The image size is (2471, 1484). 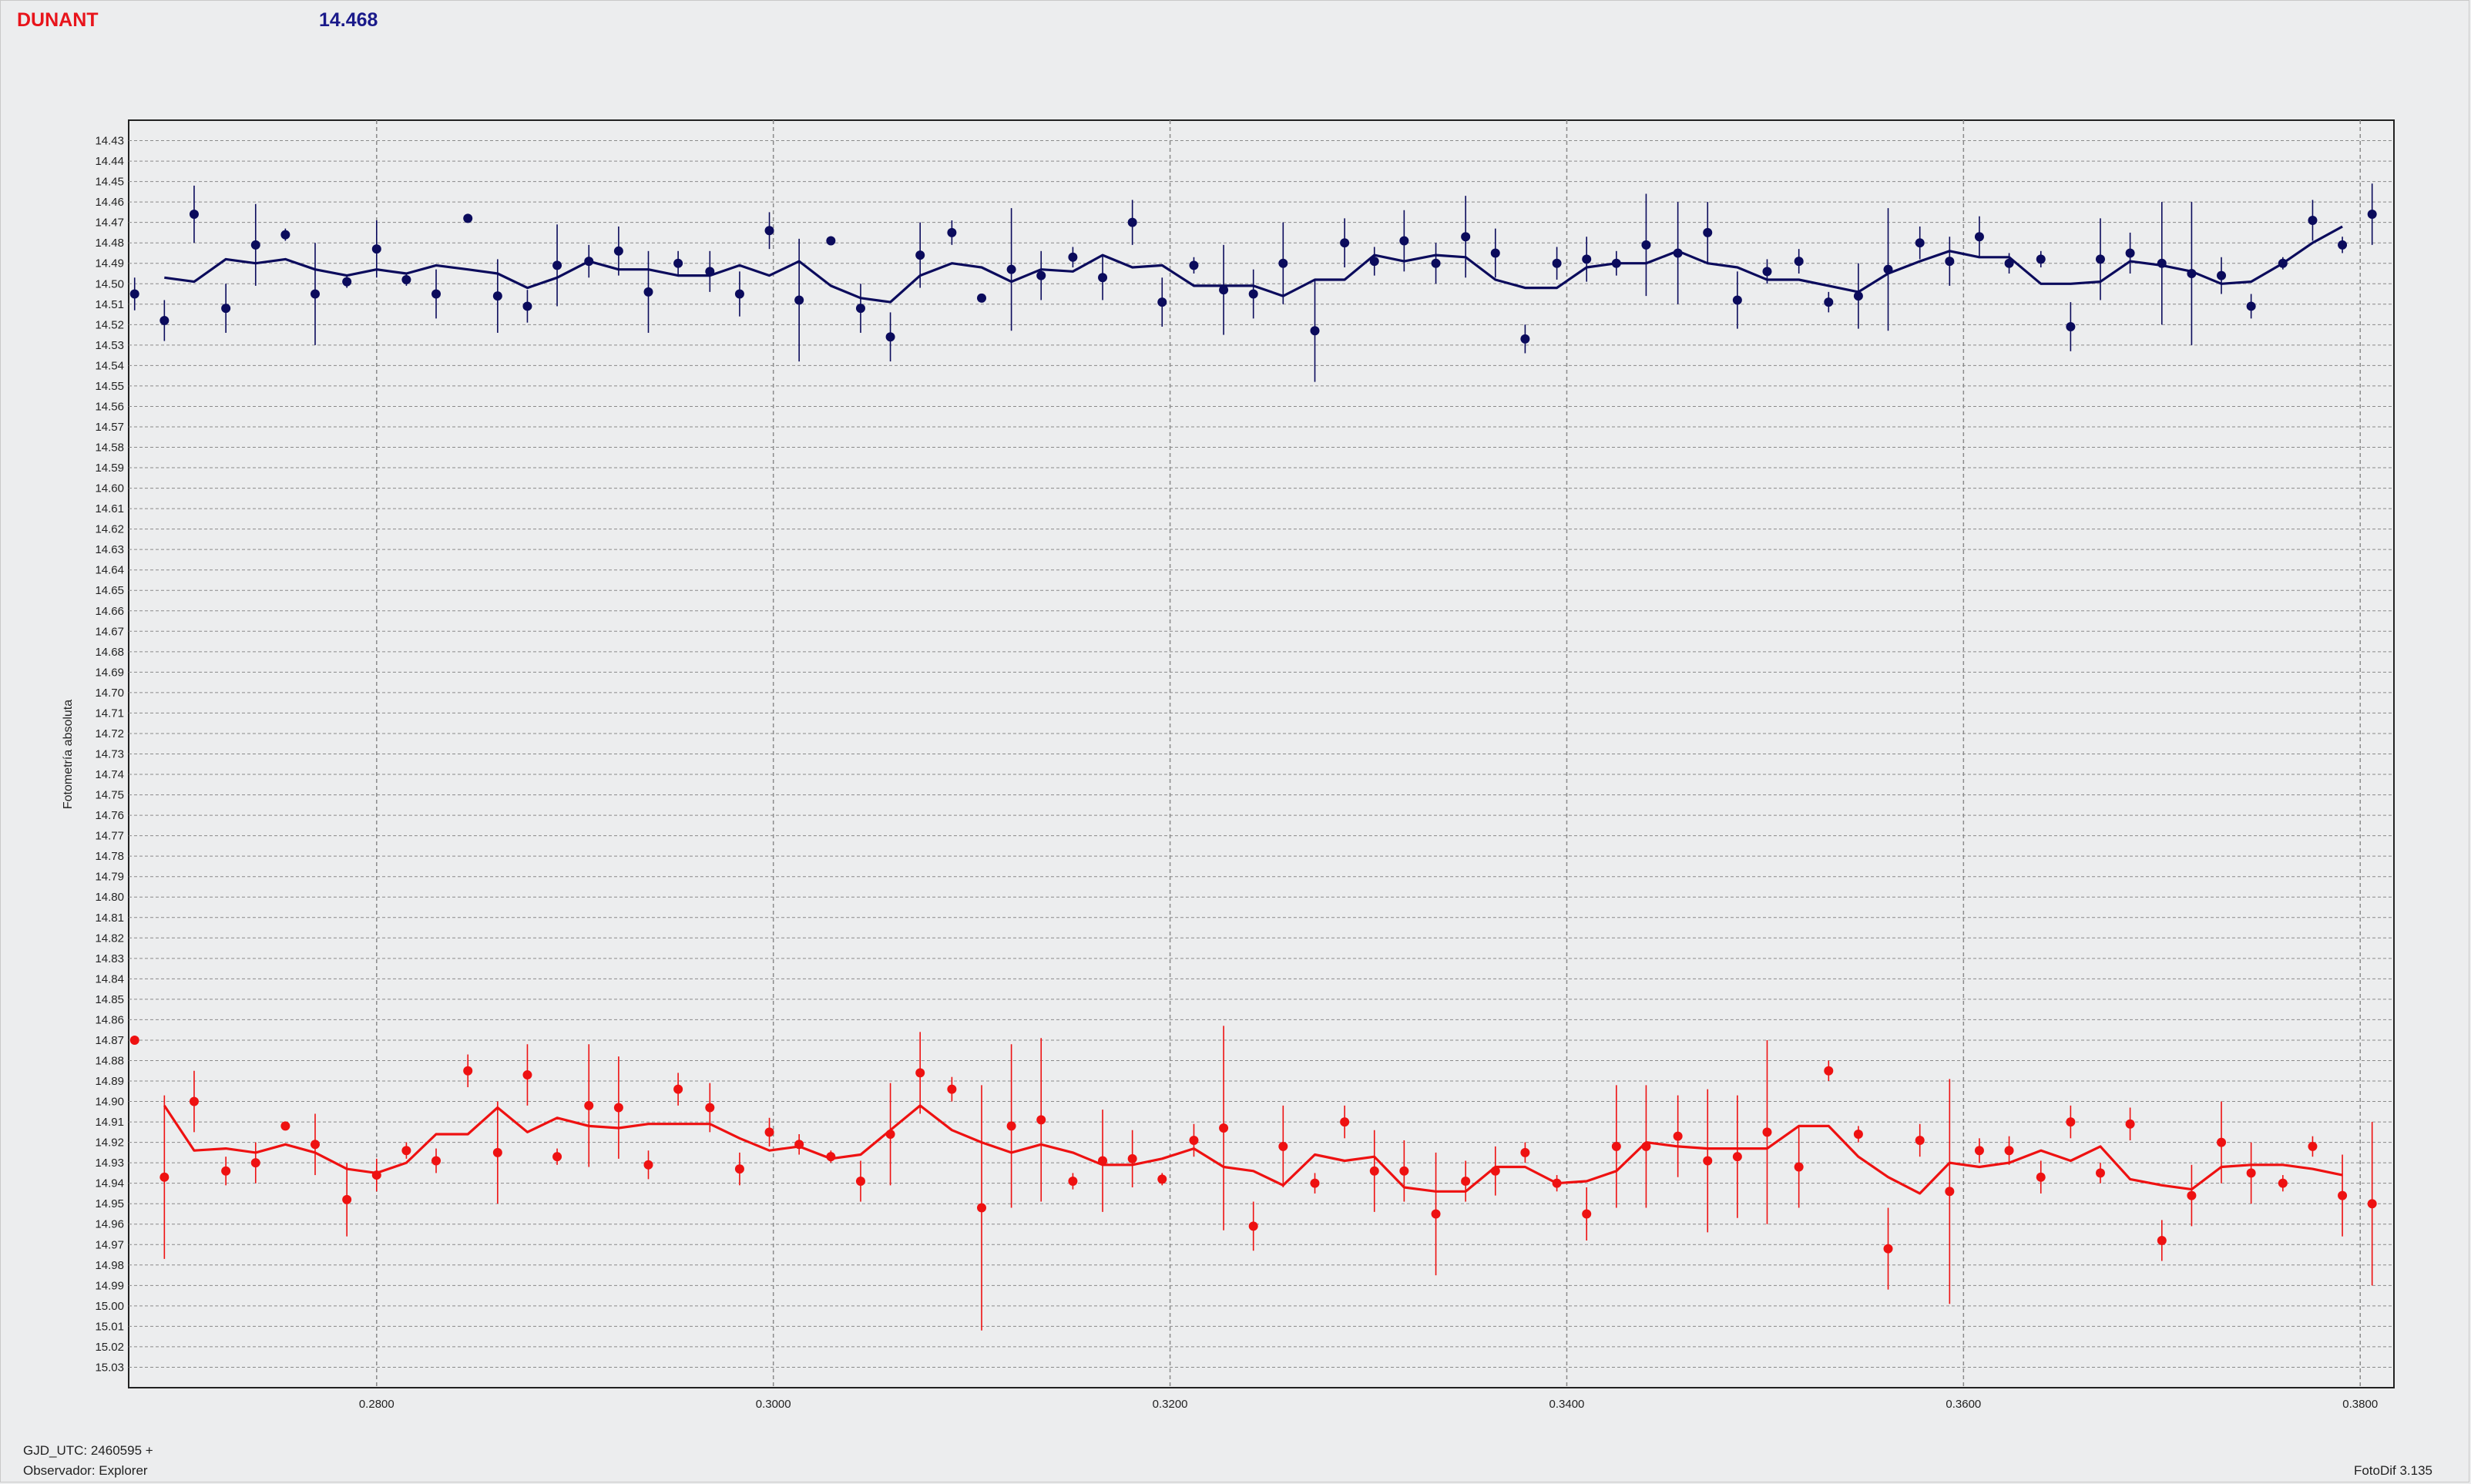 What do you see at coordinates (1567, 1404) in the screenshot?
I see `x-tick-label: 0.3400` at bounding box center [1567, 1404].